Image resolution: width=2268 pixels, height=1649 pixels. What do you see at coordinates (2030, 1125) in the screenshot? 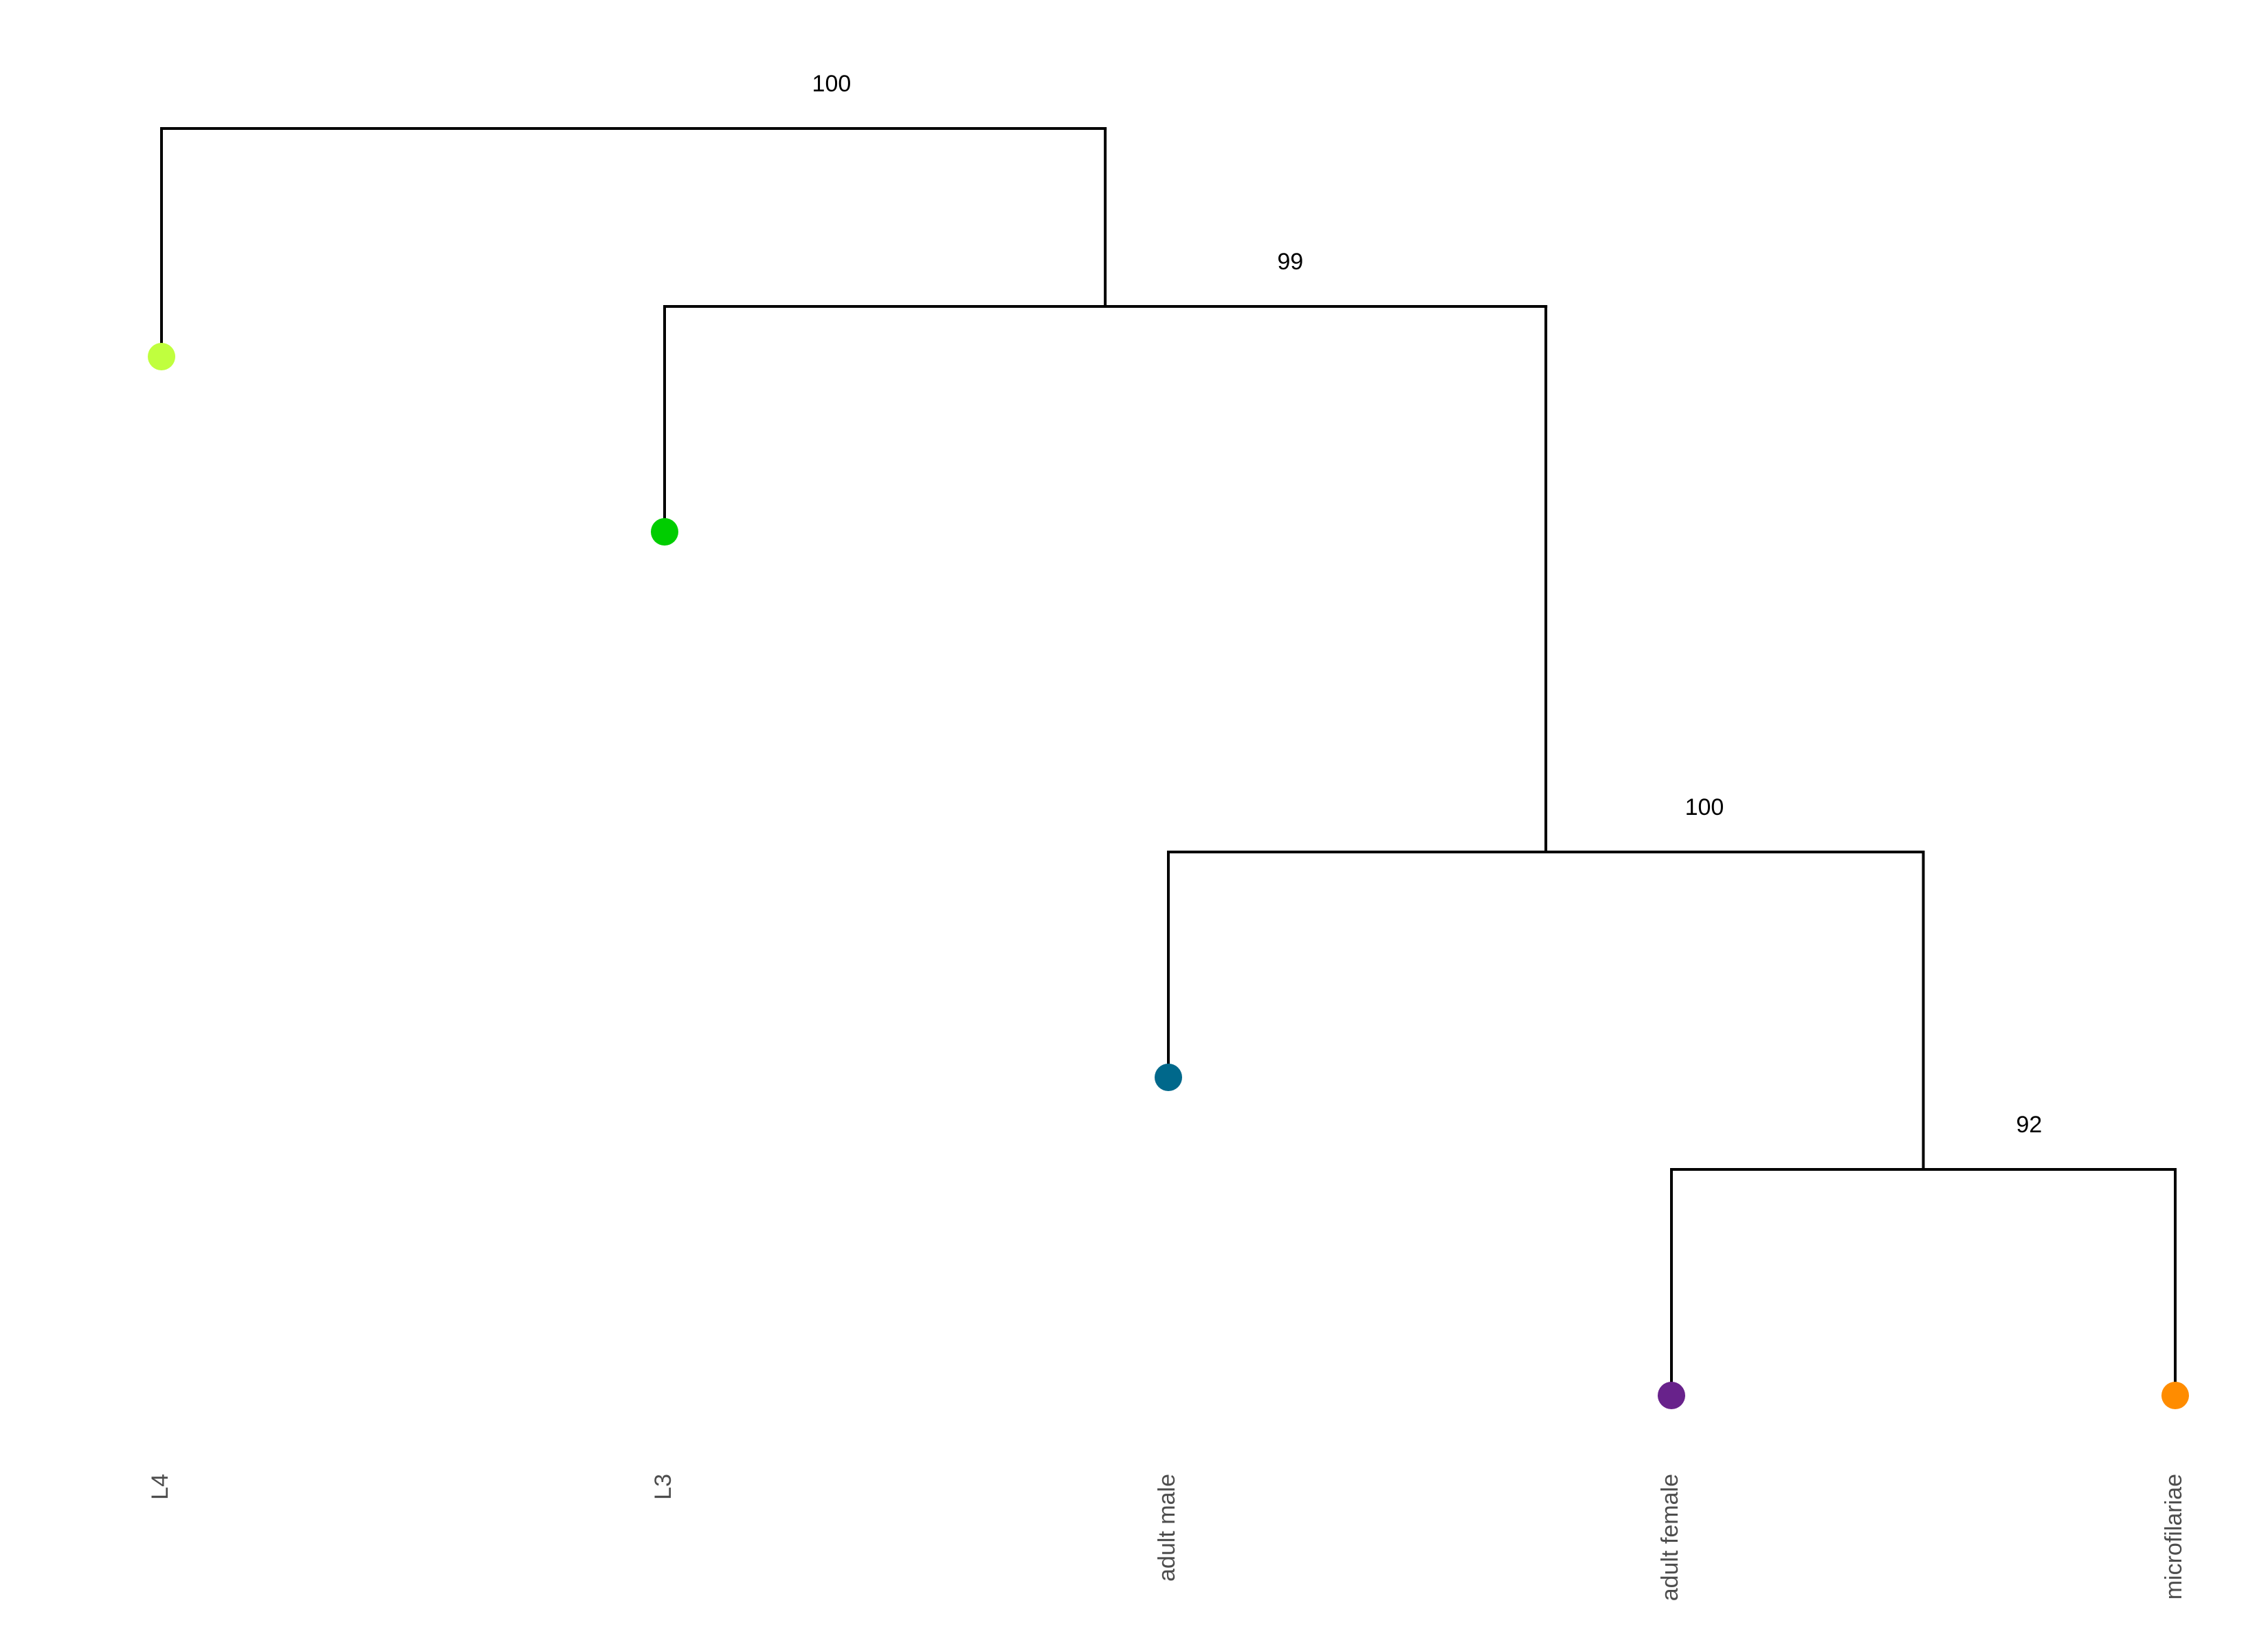
I see `support-value-n4: 92` at bounding box center [2030, 1125].